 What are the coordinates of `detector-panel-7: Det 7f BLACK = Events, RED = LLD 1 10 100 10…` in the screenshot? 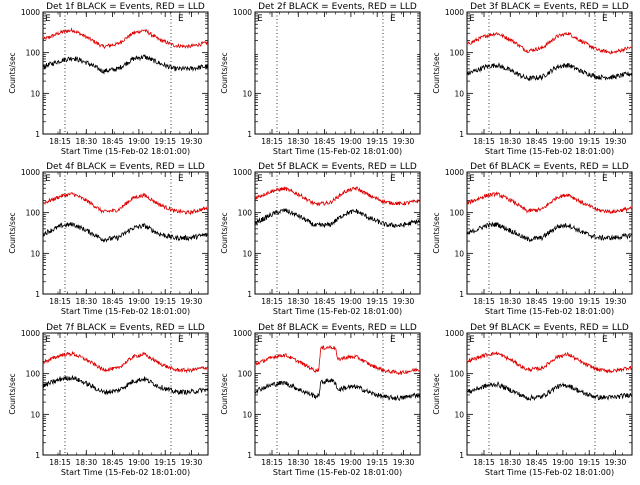 It's located at (108, 400).